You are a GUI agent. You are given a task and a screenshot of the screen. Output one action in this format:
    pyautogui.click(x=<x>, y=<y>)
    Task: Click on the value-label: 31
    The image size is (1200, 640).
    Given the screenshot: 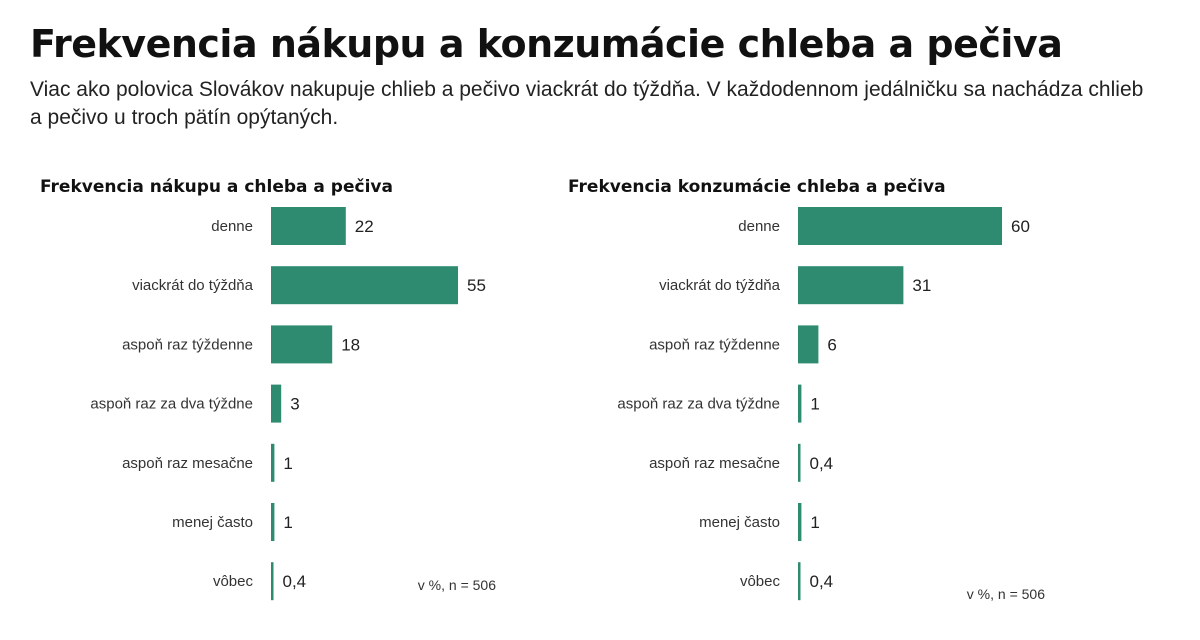 What is the action you would take?
    pyautogui.click(x=921, y=285)
    